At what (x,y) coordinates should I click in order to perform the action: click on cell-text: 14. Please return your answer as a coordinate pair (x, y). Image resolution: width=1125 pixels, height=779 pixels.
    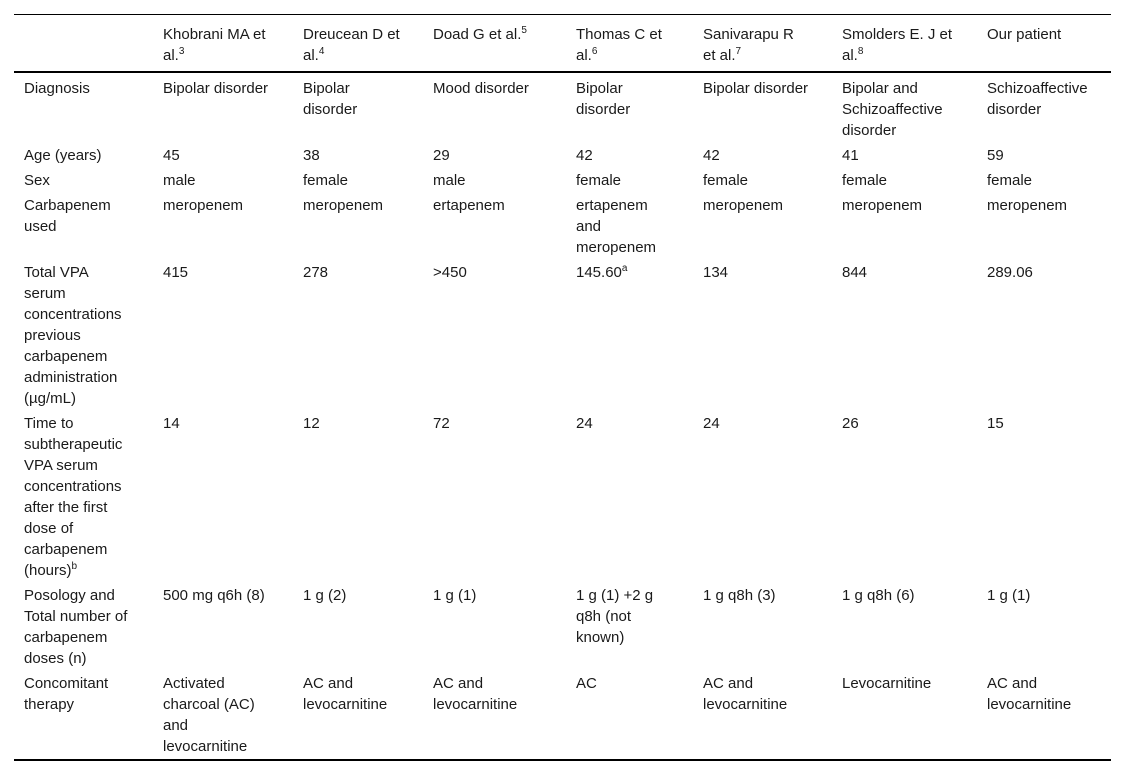
    Looking at the image, I should click on (171, 423).